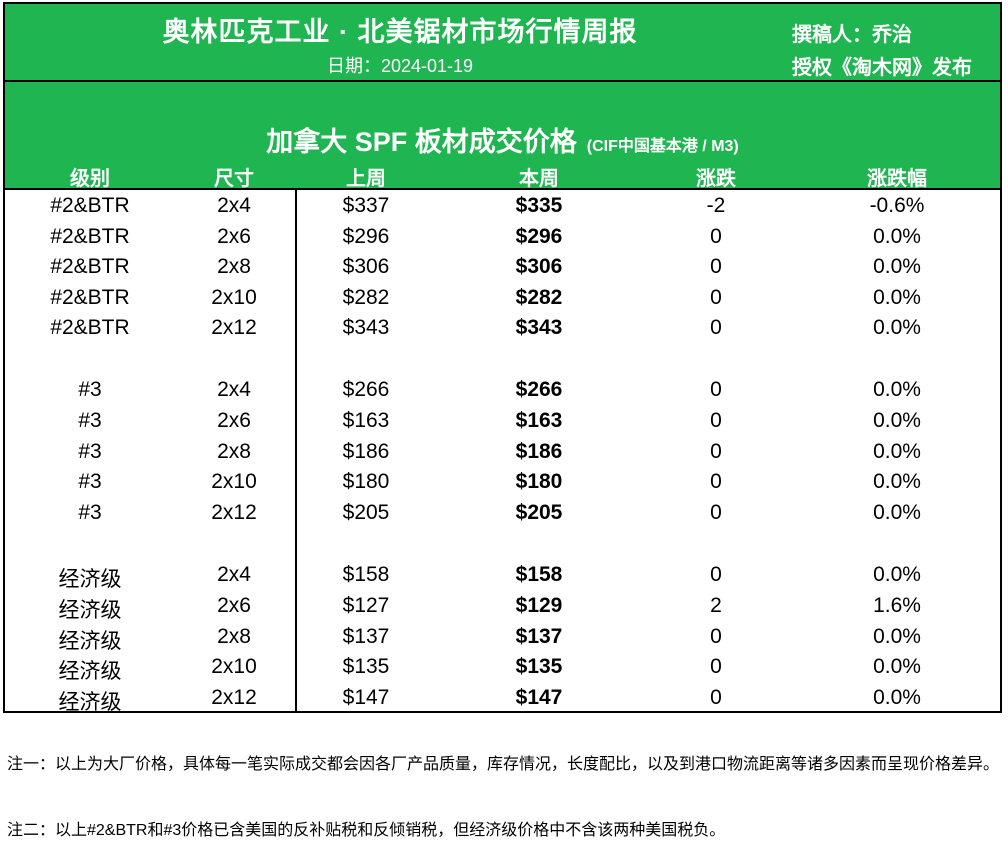 Image resolution: width=1008 pixels, height=849 pixels. Describe the element at coordinates (90, 179) in the screenshot. I see `column-header-grade: 级别` at that location.